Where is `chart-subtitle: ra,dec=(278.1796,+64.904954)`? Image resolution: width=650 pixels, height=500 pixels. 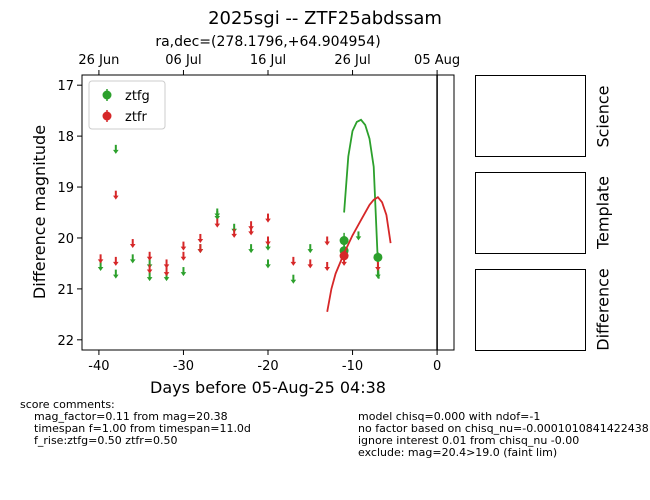
chart-subtitle: ra,dec=(278.1796,+64.904954) is located at coordinates (268, 42).